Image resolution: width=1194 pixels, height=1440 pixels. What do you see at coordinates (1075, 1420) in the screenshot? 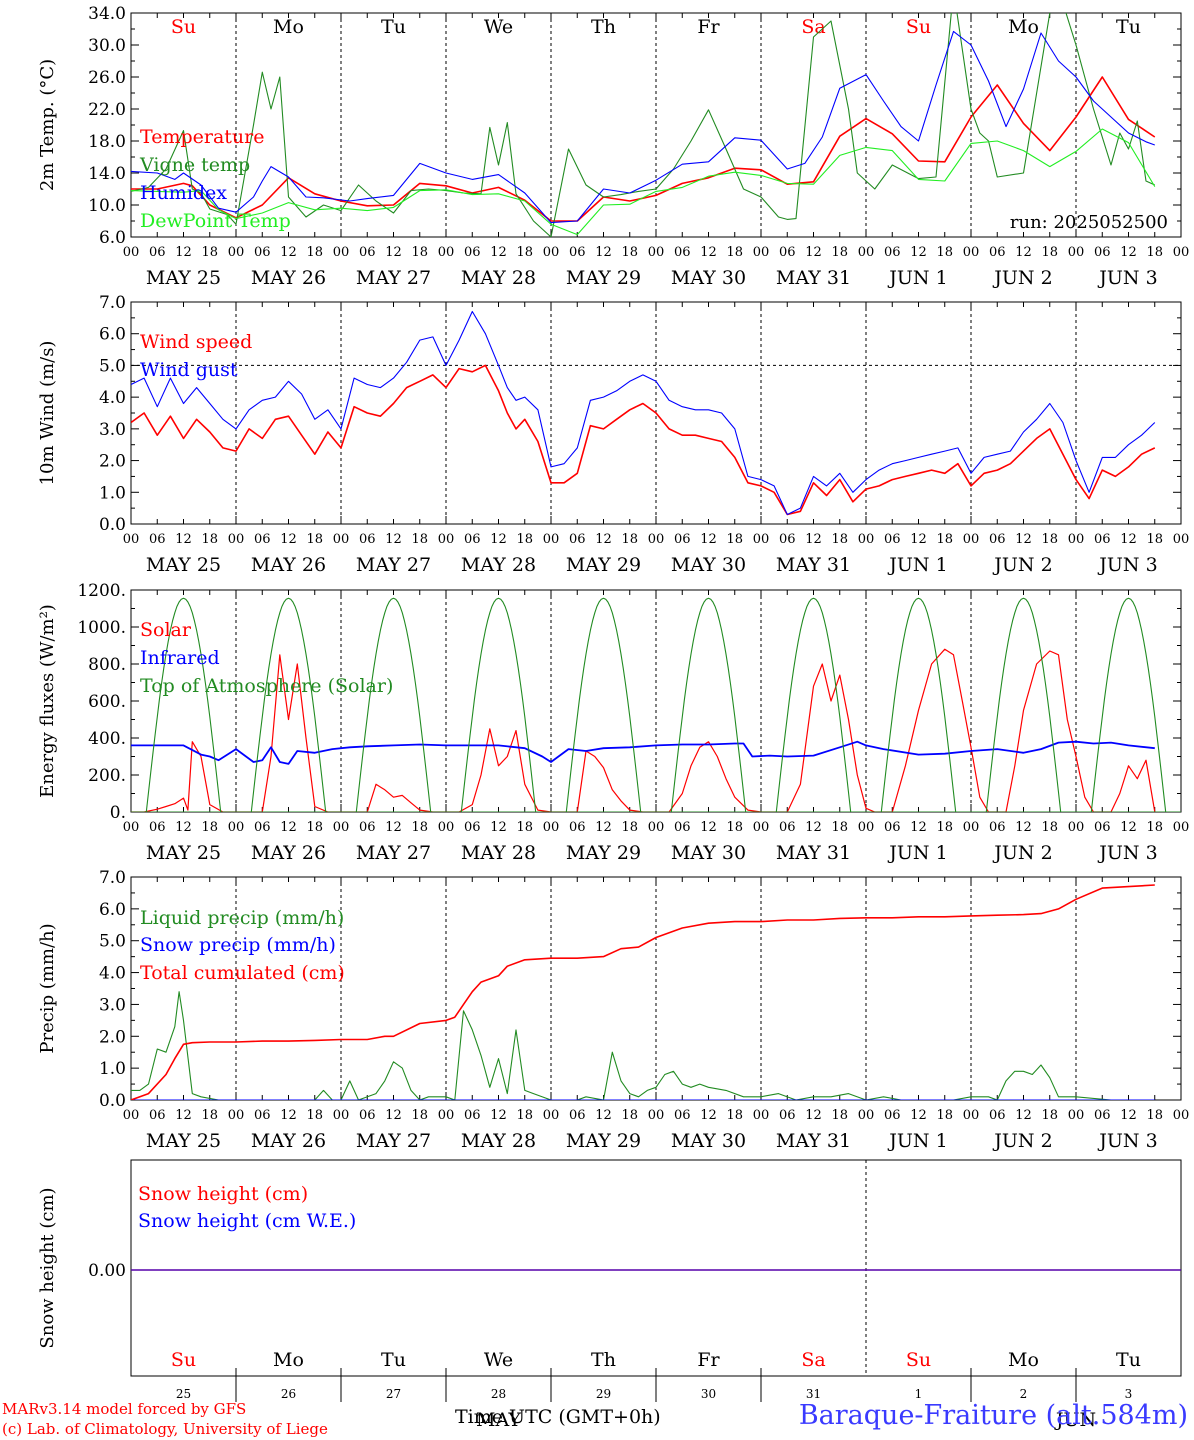
I see `month-label: JUN` at bounding box center [1075, 1420].